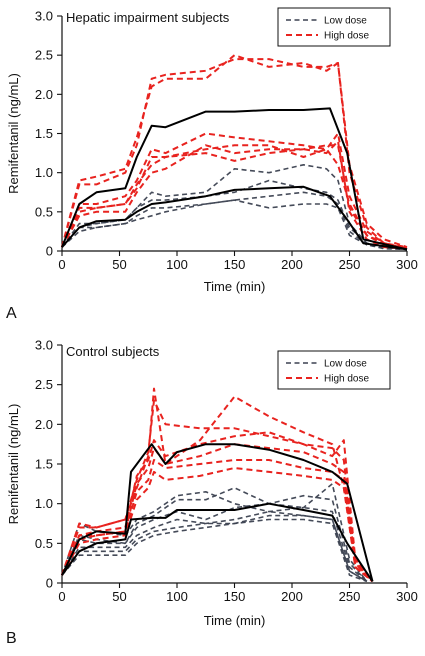 The image size is (425, 656). Describe the element at coordinates (148, 17) in the screenshot. I see `panel-title: Hepatic impairment subjects` at that location.